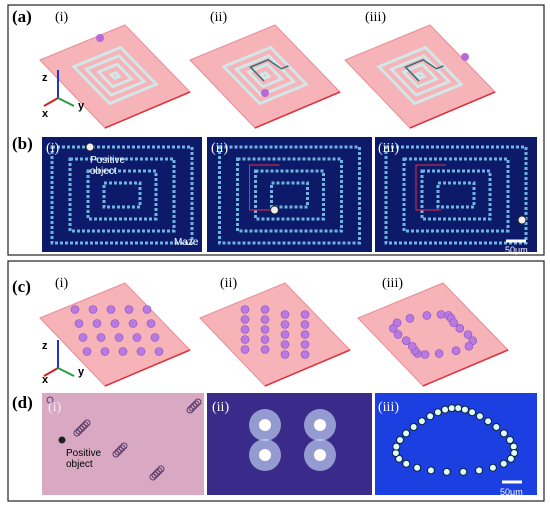 This screenshot has height=510, width=550. Describe the element at coordinates (53, 148) in the screenshot. I see `subpanel-label: (i)` at that location.